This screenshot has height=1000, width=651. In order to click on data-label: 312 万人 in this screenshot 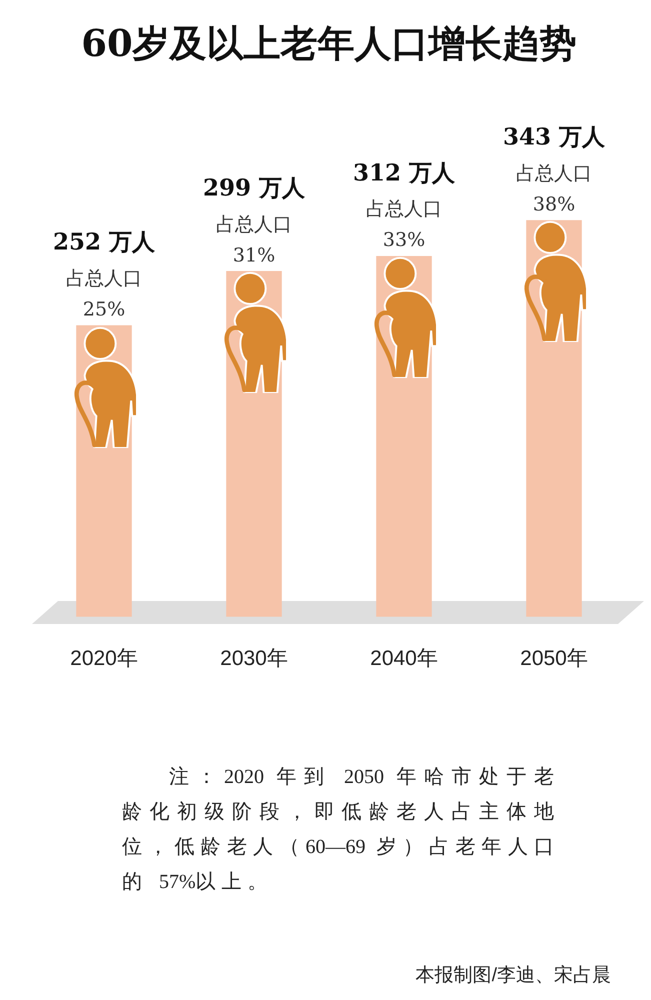, I will do `click(404, 172)`.